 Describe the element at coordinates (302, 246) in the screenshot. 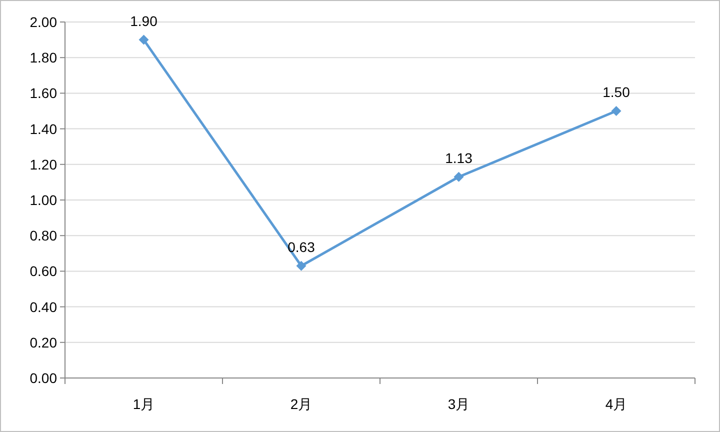

I see `data-label: 0.63` at that location.